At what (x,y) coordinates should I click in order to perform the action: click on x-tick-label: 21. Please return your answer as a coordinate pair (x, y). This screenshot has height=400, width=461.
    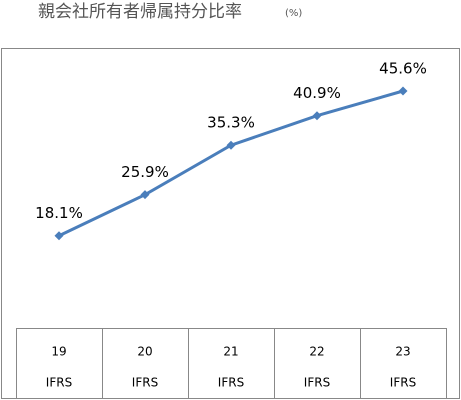
    Looking at the image, I should click on (230, 352).